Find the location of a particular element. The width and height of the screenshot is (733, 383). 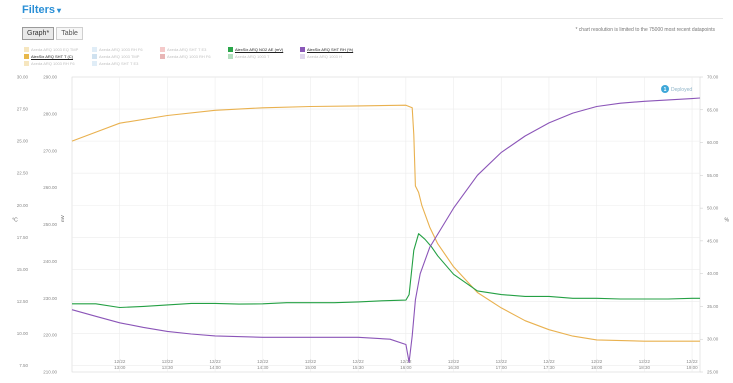

y-axis-title-left: °C is located at coordinates (15, 221).